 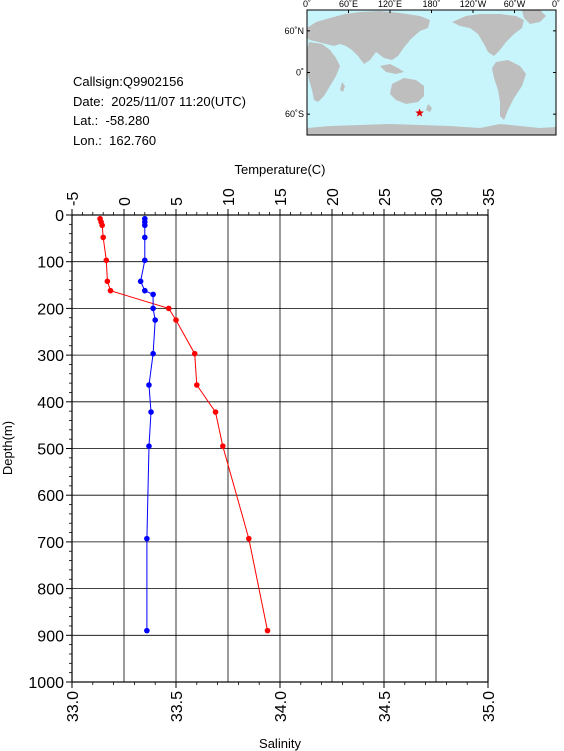 I want to click on date-text: Date: 2025/11/07 11:20(UTC), so click(x=159, y=101).